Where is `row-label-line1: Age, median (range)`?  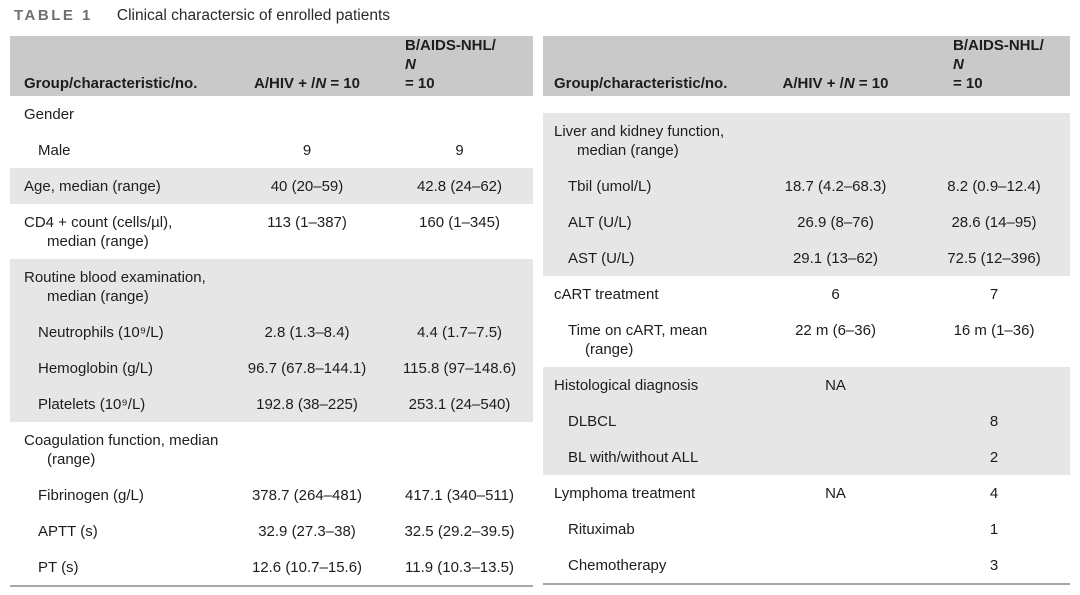
row-label-line1: Age, median (range) is located at coordinates (92, 186).